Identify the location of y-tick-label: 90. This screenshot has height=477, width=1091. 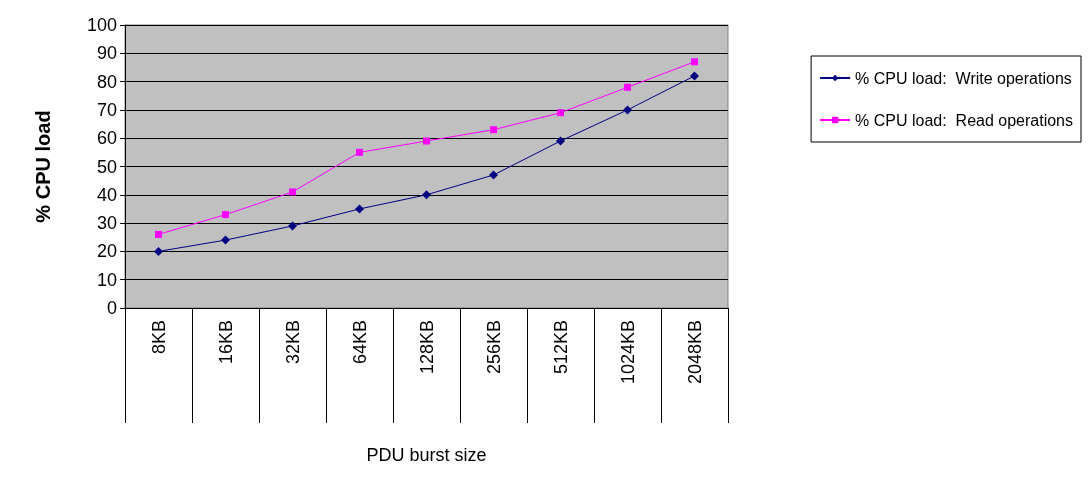
(106, 53).